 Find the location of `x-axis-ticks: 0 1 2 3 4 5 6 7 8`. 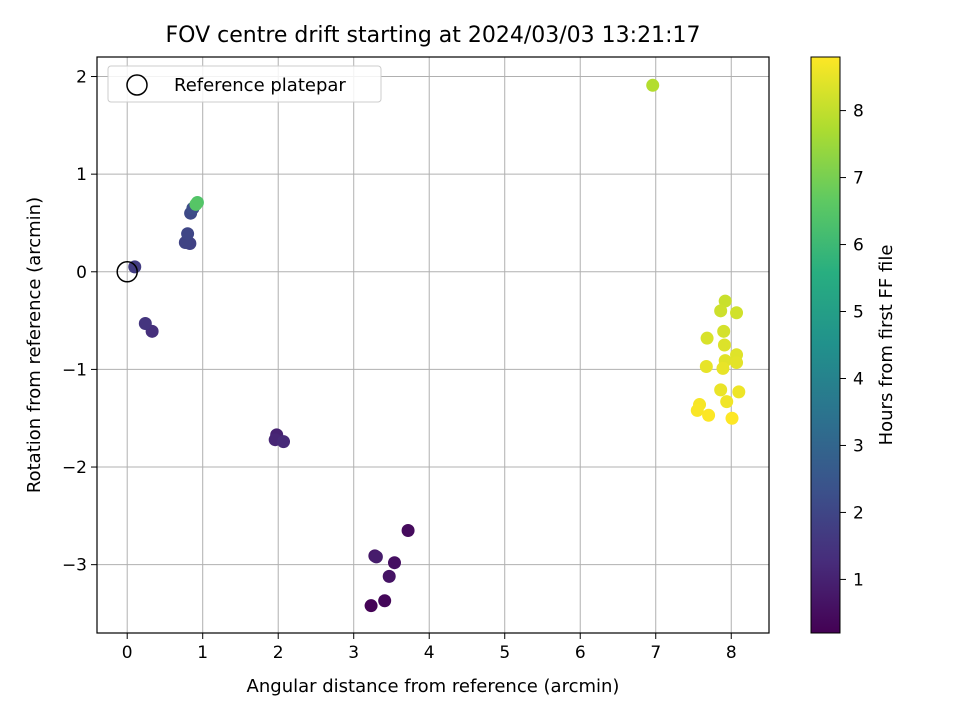

x-axis-ticks: 0 1 2 3 4 5 6 7 8 is located at coordinates (429, 648).